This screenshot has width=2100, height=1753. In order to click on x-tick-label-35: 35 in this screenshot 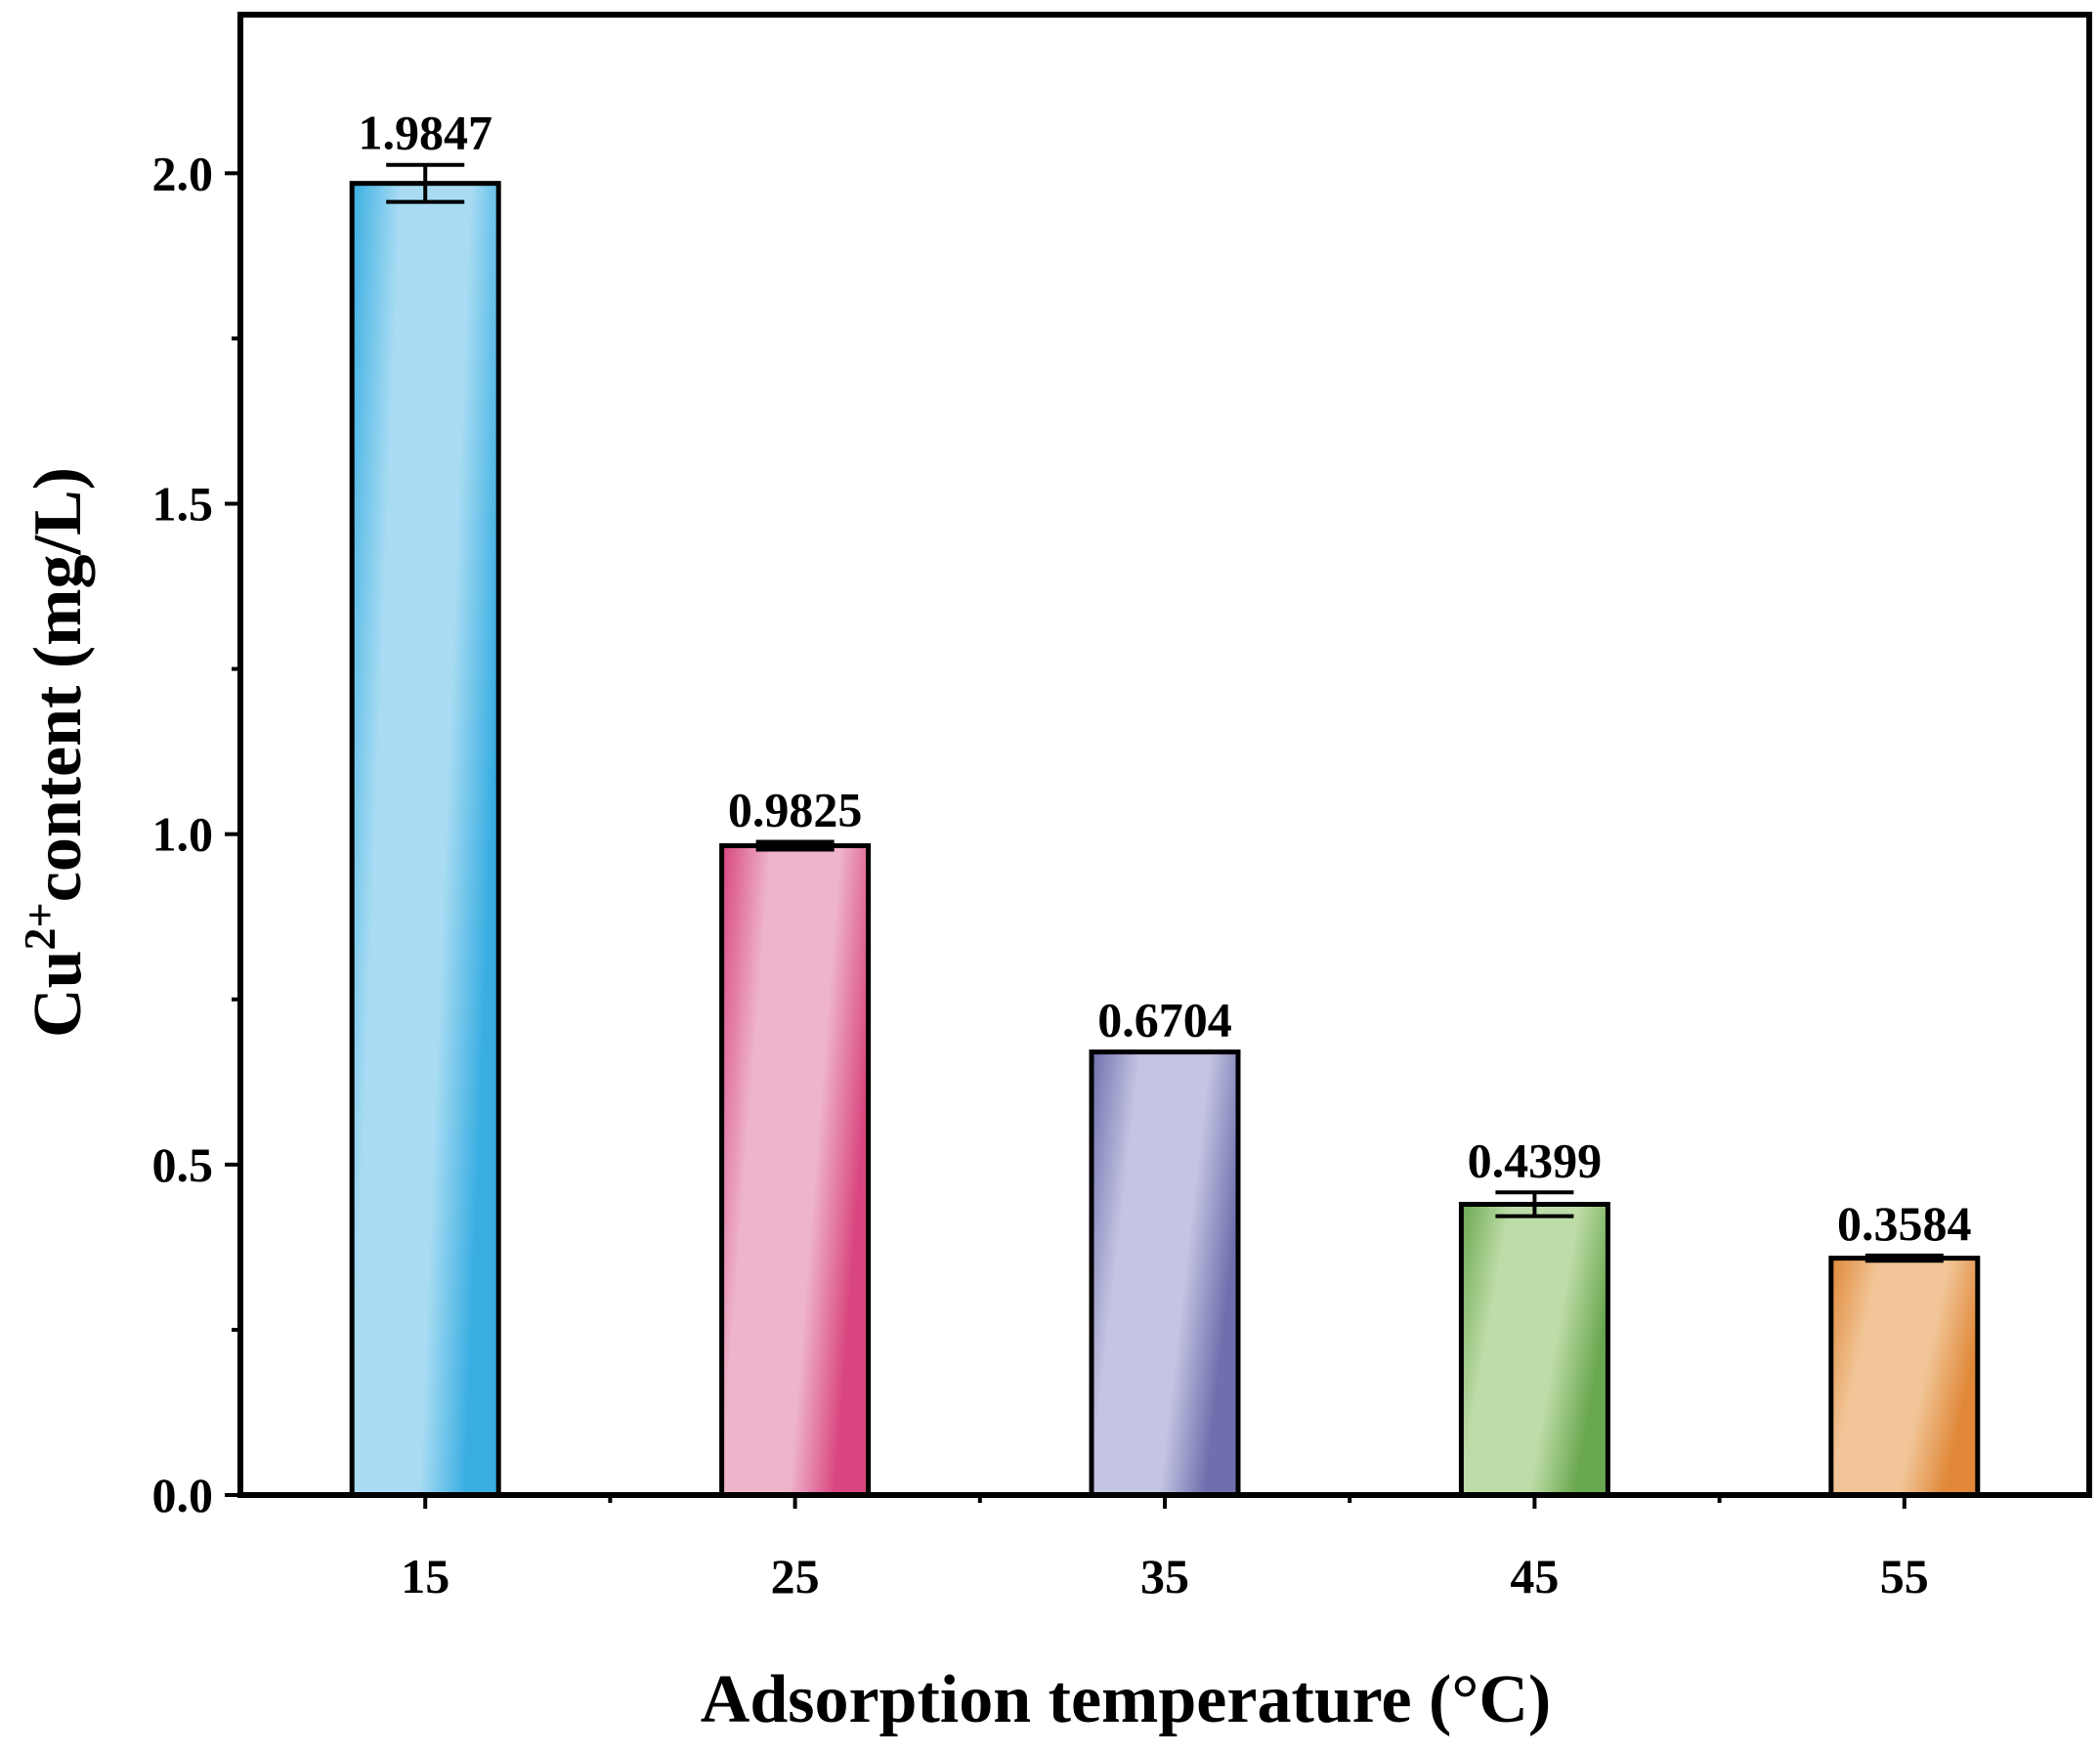, I will do `click(1165, 1576)`.